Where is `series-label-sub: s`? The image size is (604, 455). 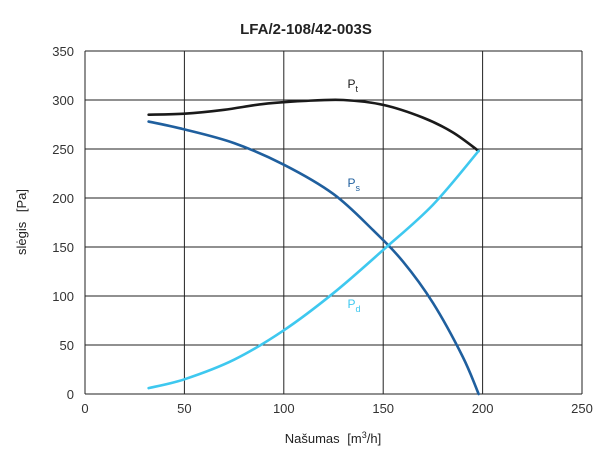
series-label-sub: s is located at coordinates (357, 188).